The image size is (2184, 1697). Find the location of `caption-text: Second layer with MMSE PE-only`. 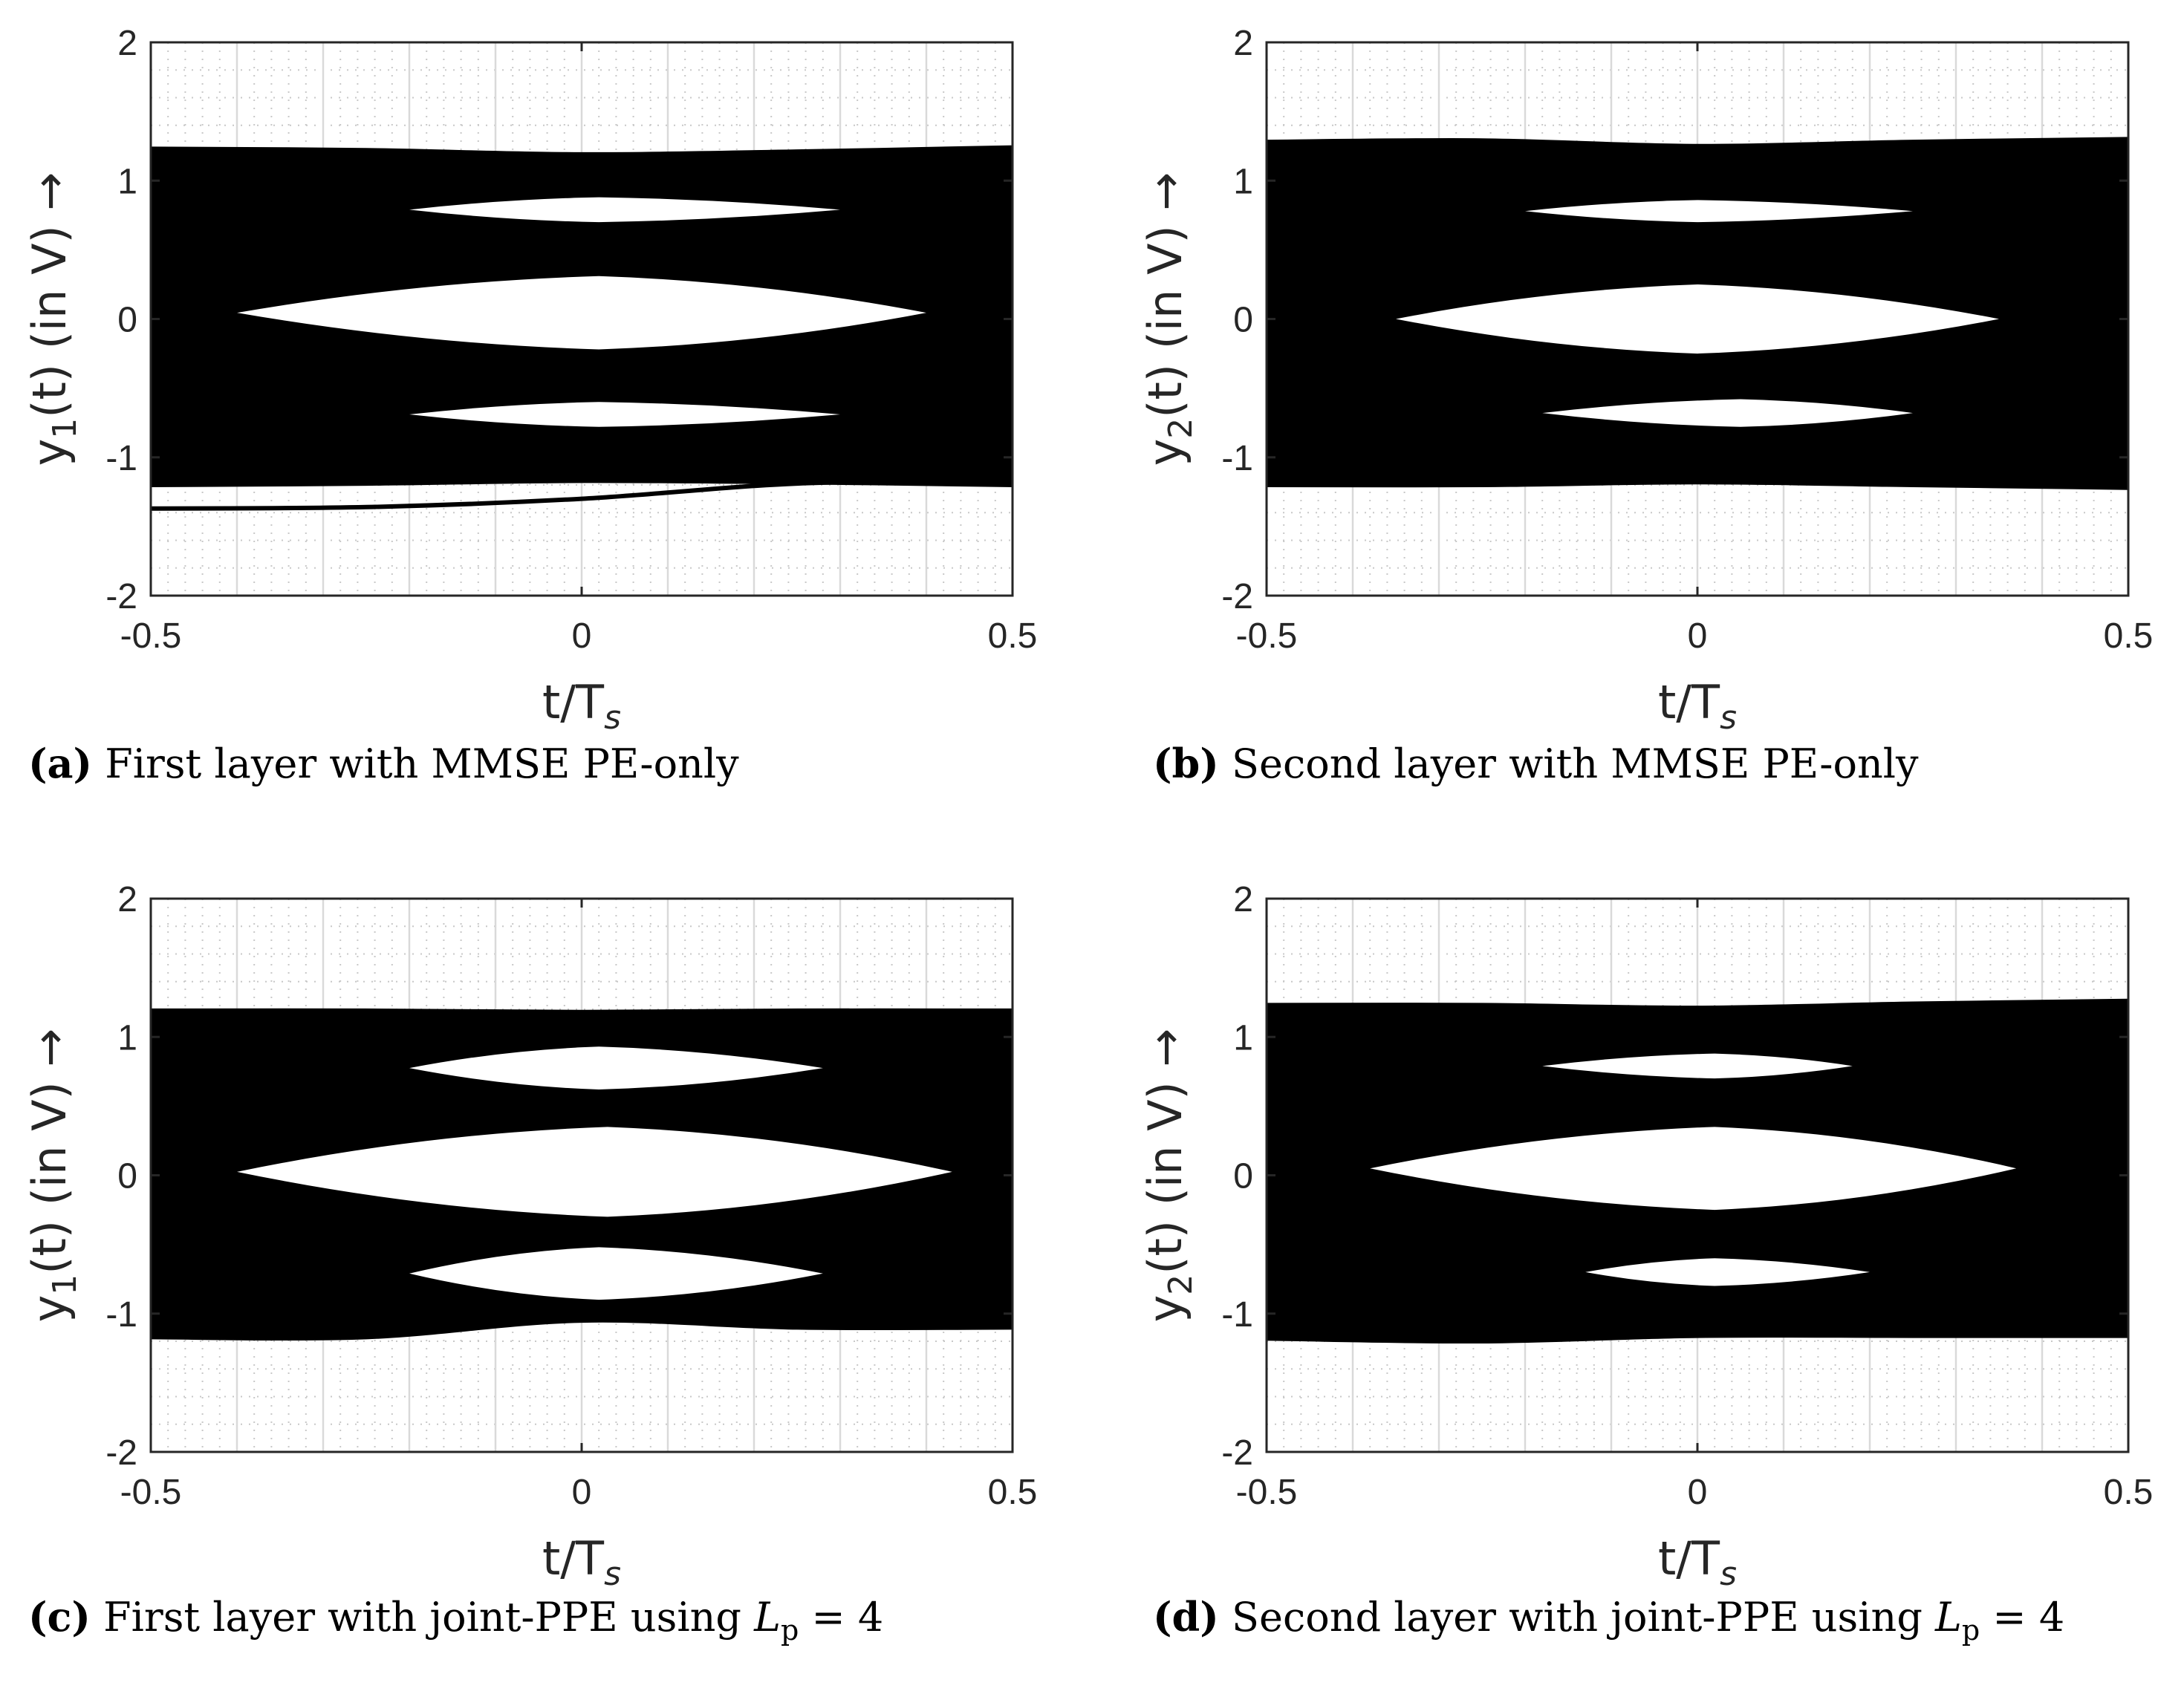

caption-text: Second layer with MMSE PE-only is located at coordinates (1569, 763).